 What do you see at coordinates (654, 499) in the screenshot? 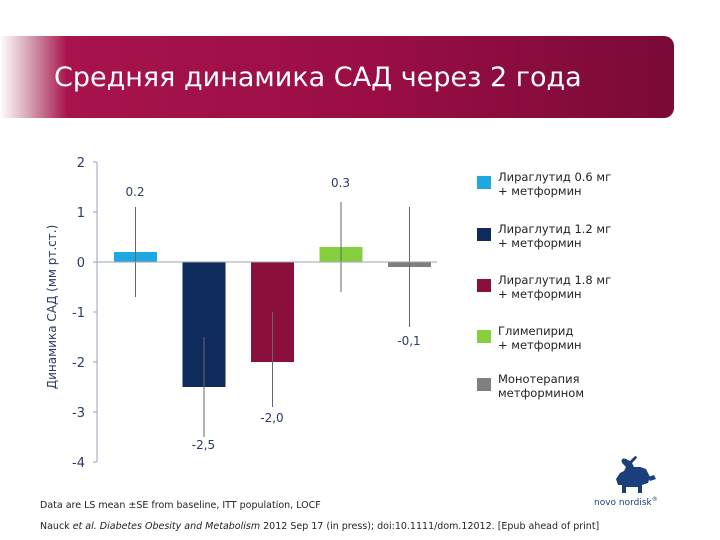
I see `logo-registered-mark: ®` at bounding box center [654, 499].